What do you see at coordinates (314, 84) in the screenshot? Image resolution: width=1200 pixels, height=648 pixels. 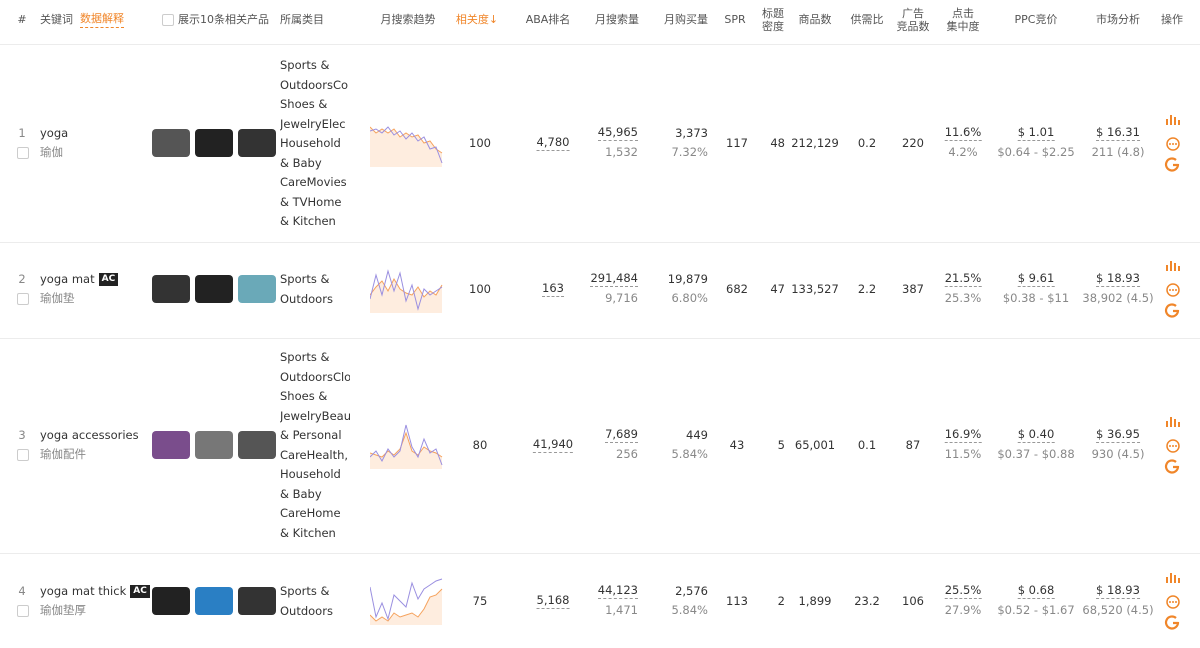 I see `category-line: OutdoorsCo` at bounding box center [314, 84].